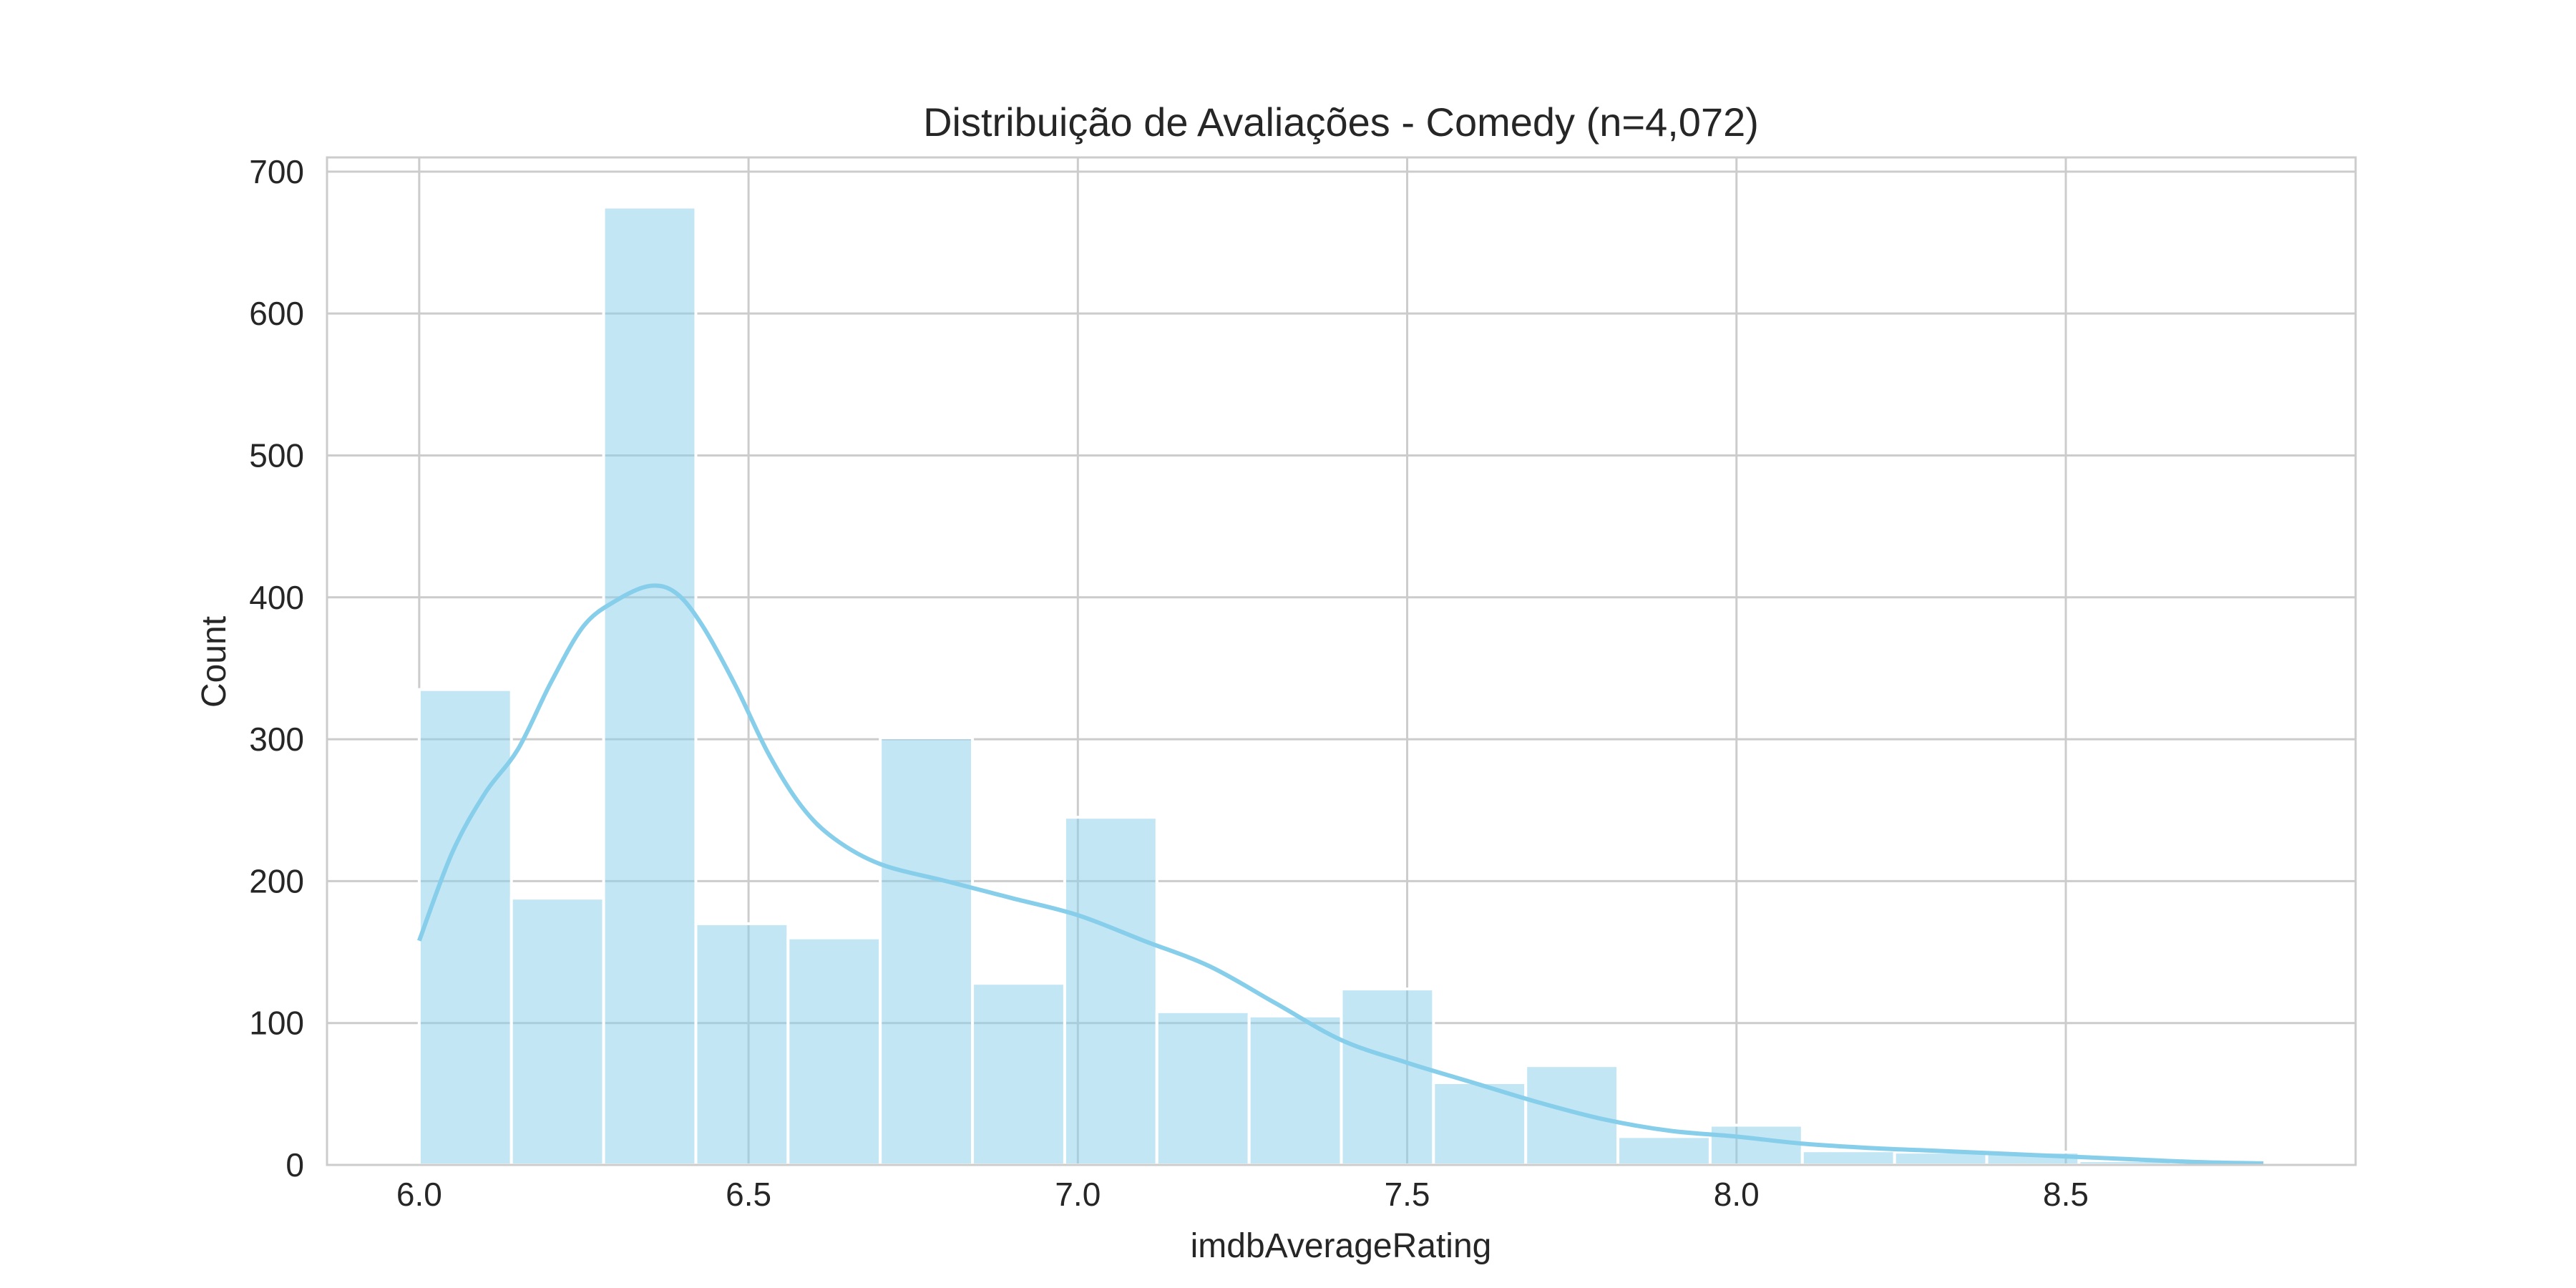  What do you see at coordinates (214, 662) in the screenshot?
I see `y-axis-label: Count` at bounding box center [214, 662].